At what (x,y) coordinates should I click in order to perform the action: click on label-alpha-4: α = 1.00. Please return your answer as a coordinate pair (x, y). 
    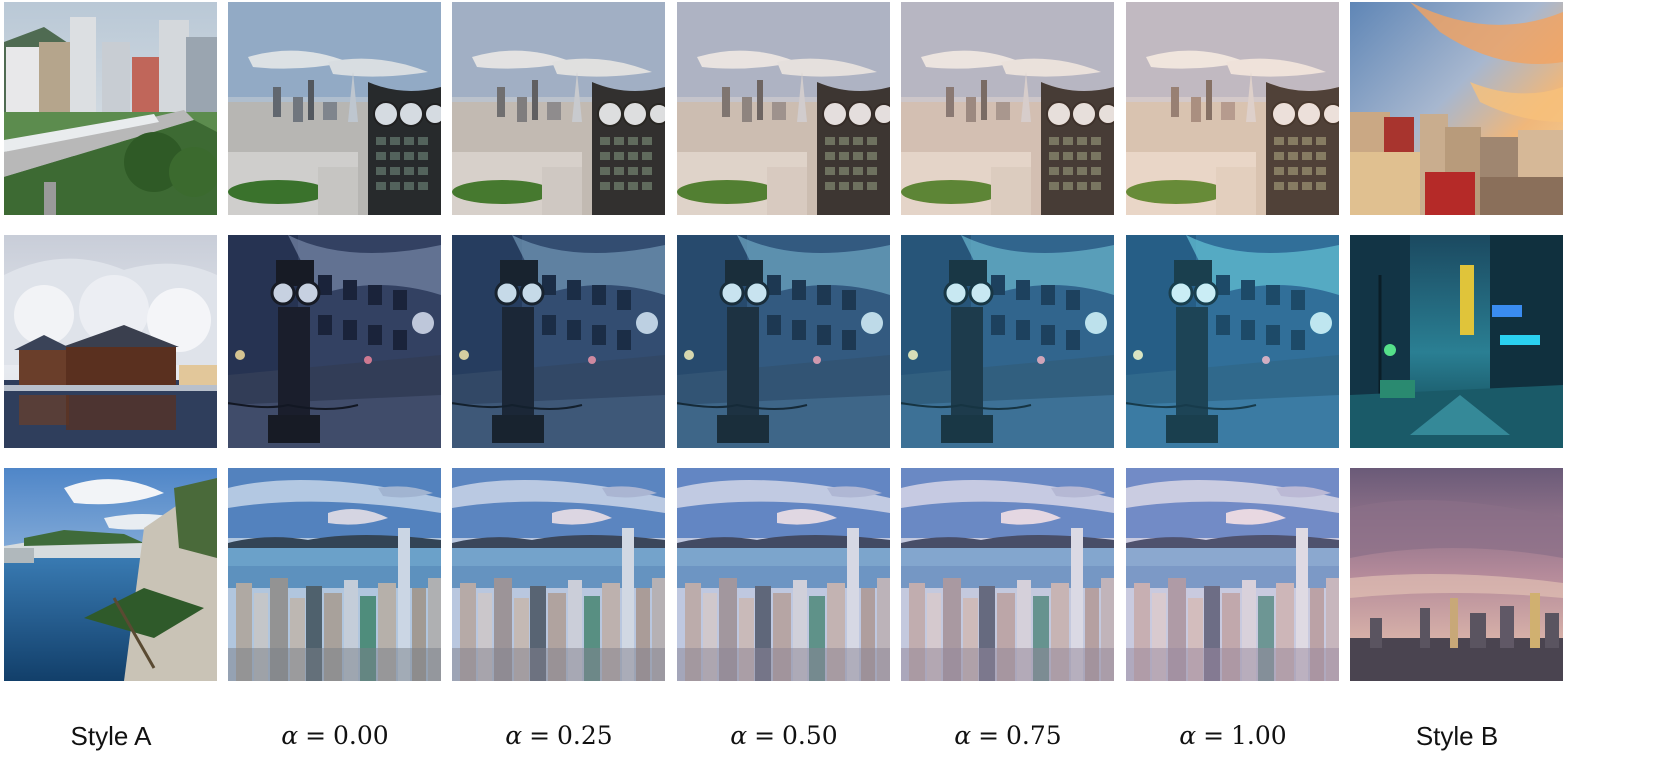
    Looking at the image, I should click on (1233, 735).